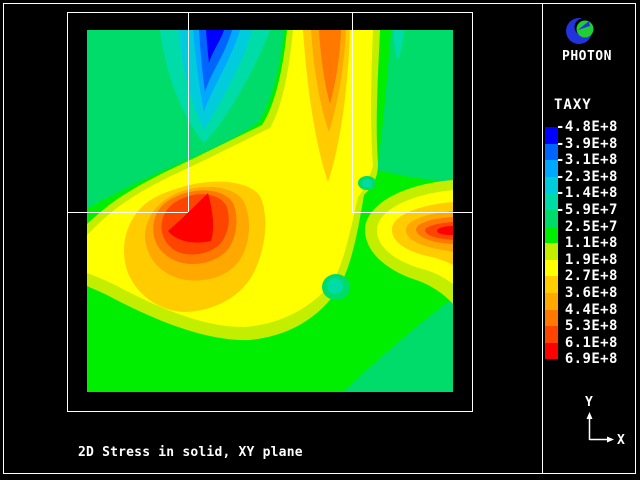 The height and width of the screenshot is (480, 640). Describe the element at coordinates (587, 342) in the screenshot. I see `legend-value-label: 6.1E+8` at that location.